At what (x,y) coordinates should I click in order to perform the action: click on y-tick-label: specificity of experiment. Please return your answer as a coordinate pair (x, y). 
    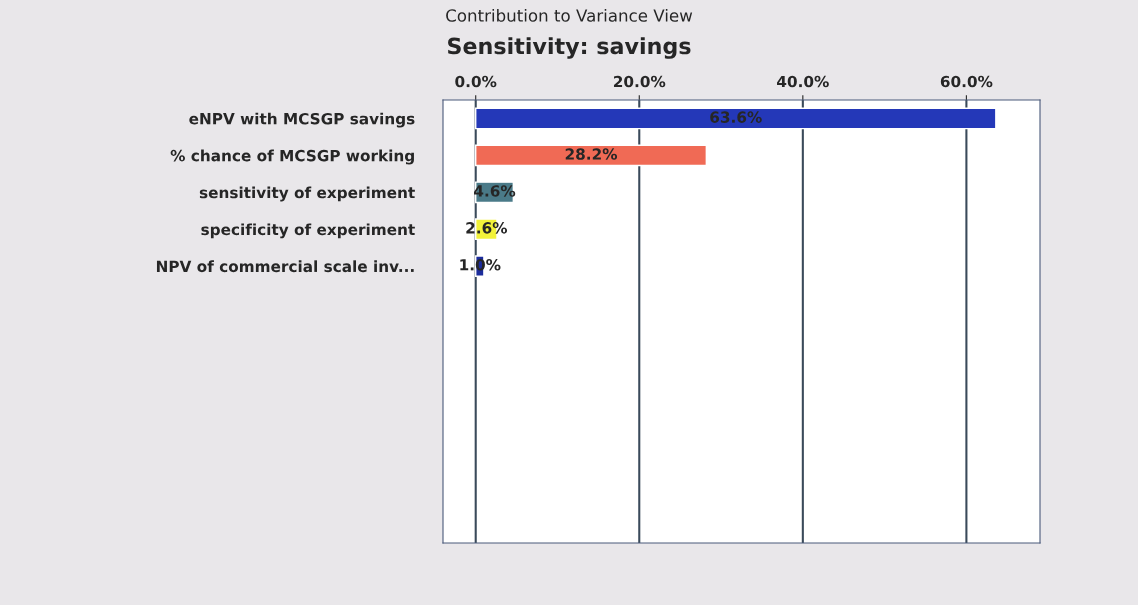
    Looking at the image, I should click on (308, 231).